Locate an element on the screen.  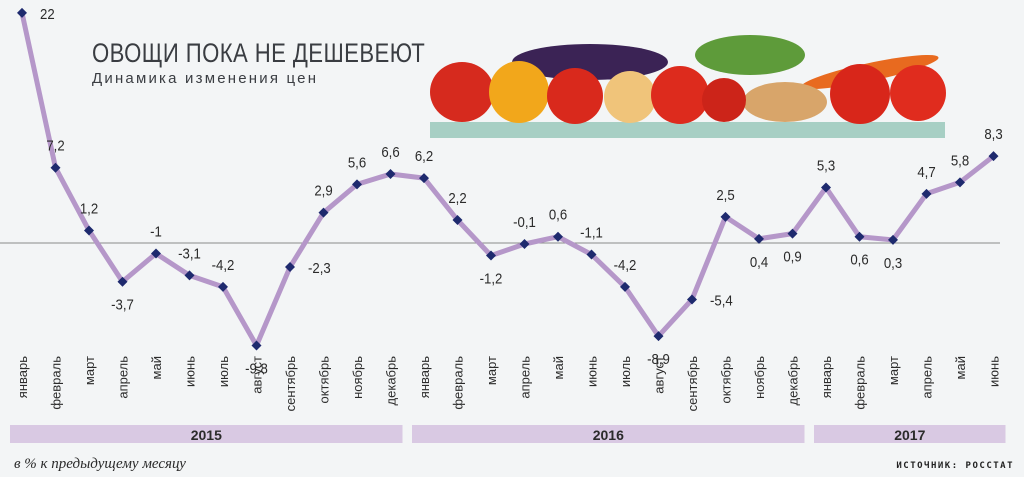
data-label: 2,5 is located at coordinates (725, 194).